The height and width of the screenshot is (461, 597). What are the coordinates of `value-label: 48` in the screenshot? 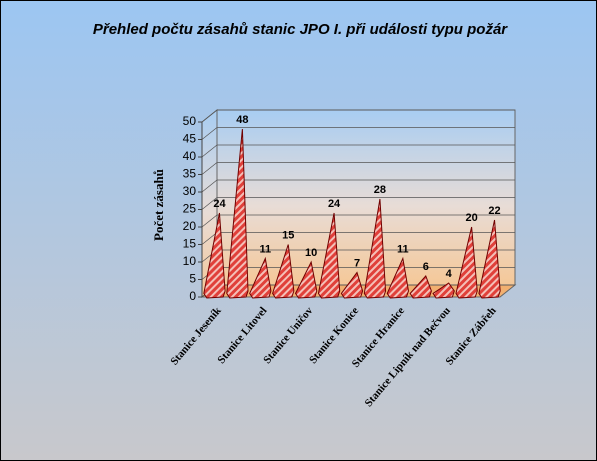 It's located at (242, 120).